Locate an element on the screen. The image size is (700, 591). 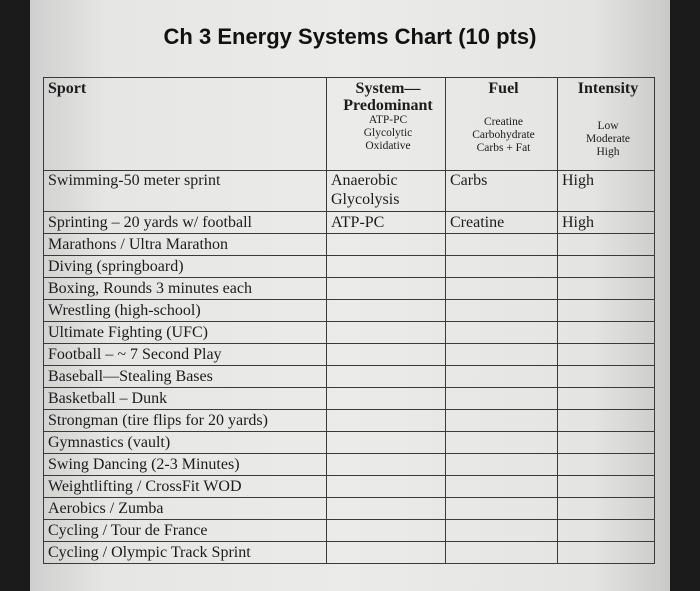
sport-cell: Aerobics / Zumba is located at coordinates (185, 508).